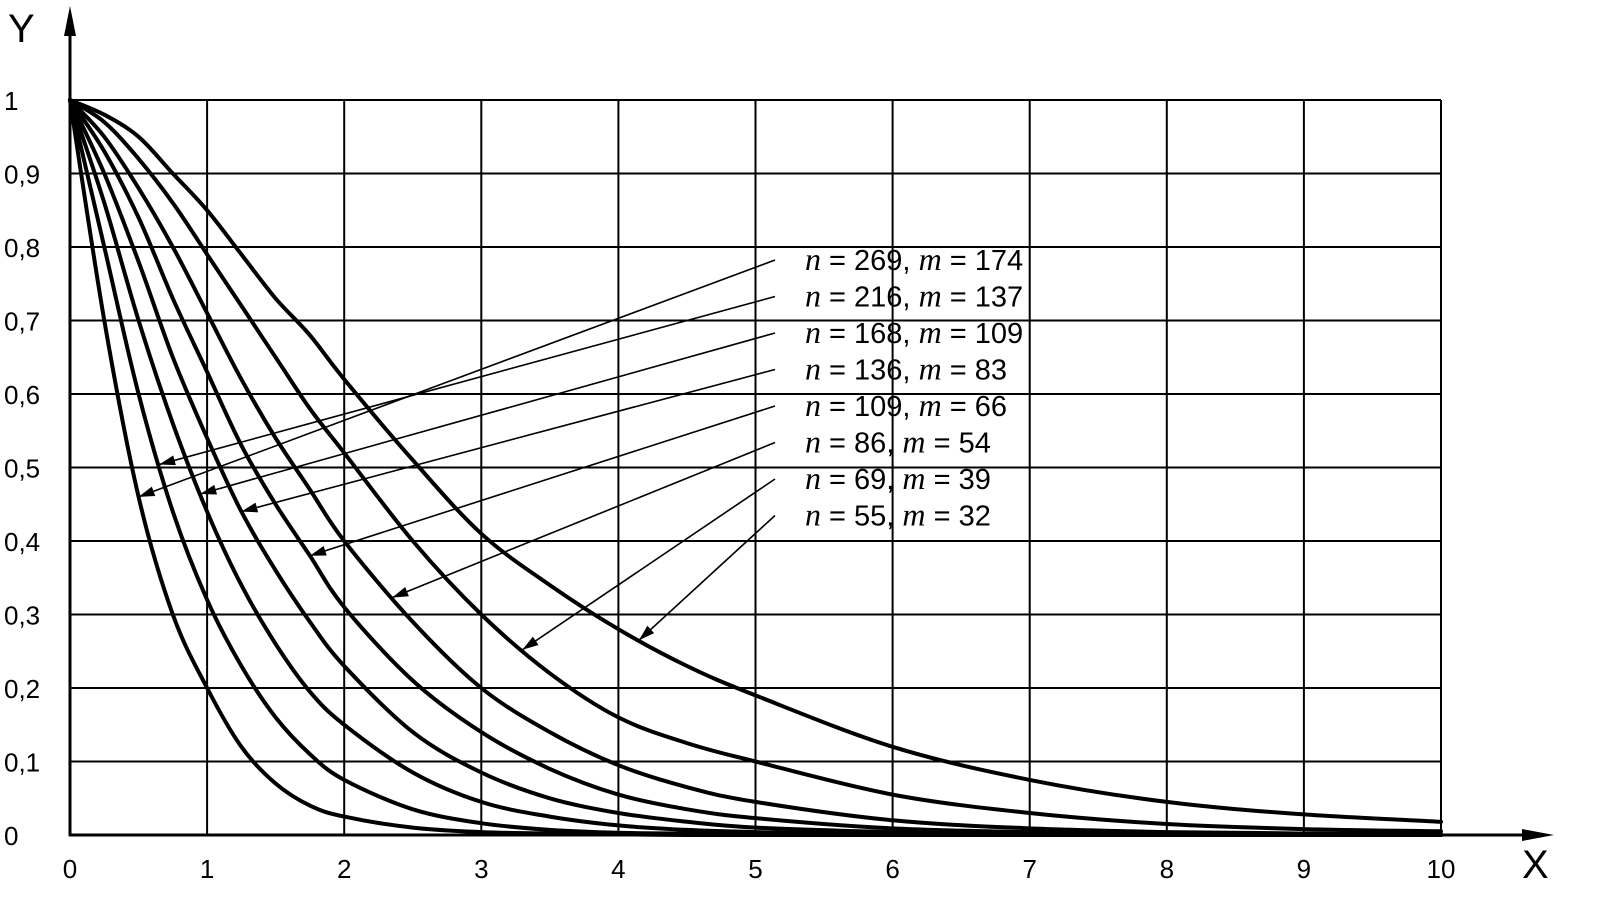  I want to click on x-axis-label: X, so click(1535, 865).